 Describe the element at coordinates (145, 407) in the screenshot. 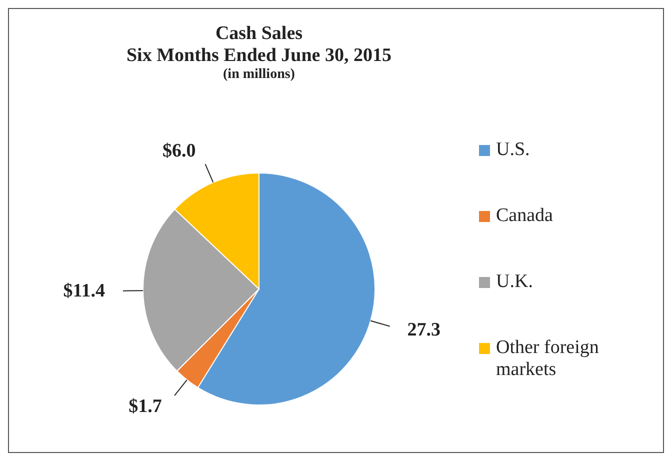

I see `data-label: $1.7` at that location.